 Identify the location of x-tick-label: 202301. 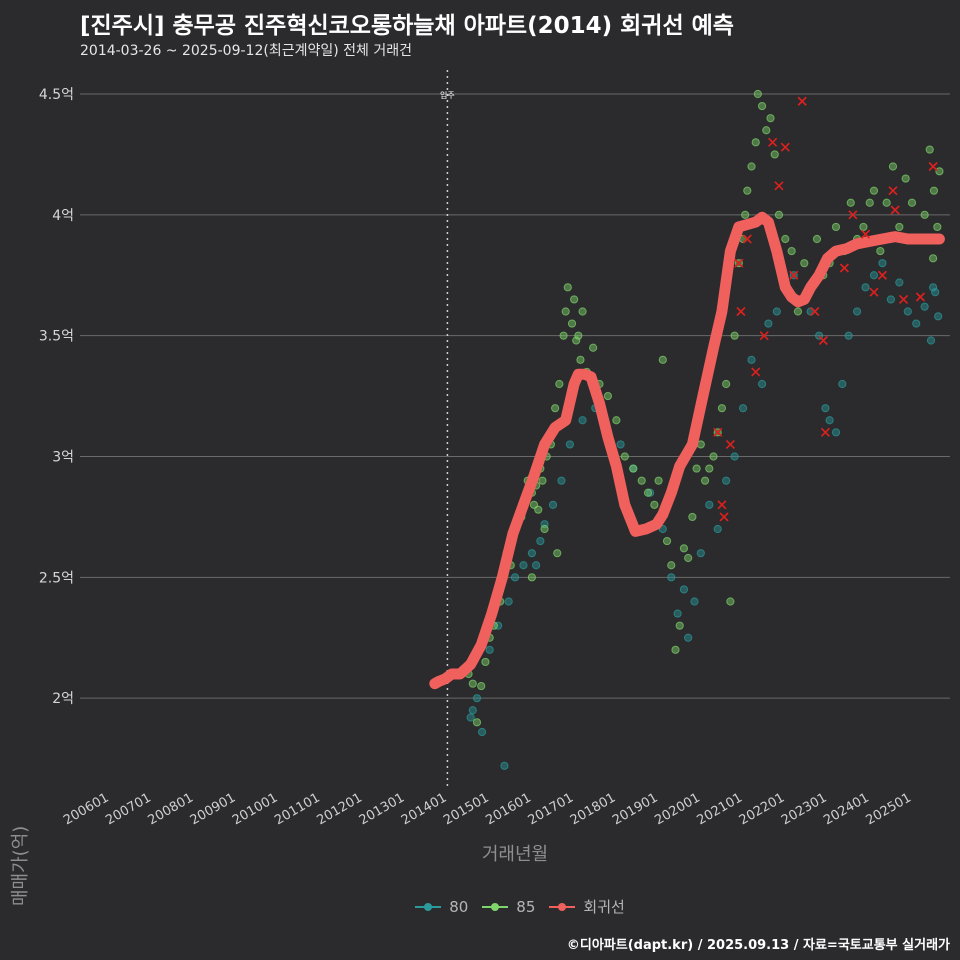
(804, 809).